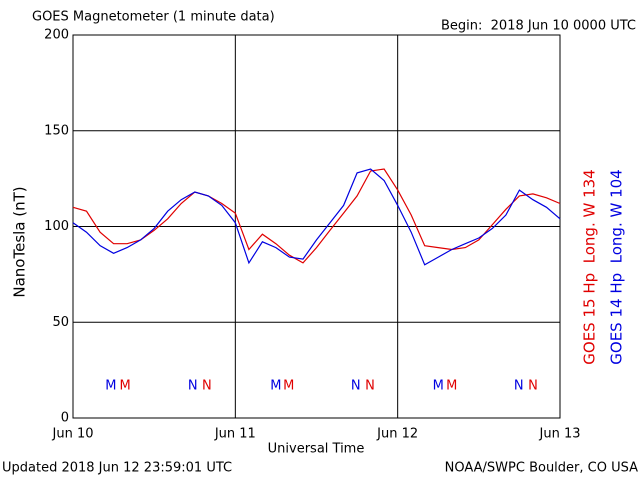 This screenshot has width=640, height=480. What do you see at coordinates (56, 35) in the screenshot?
I see `y-tick-label: 200` at bounding box center [56, 35].